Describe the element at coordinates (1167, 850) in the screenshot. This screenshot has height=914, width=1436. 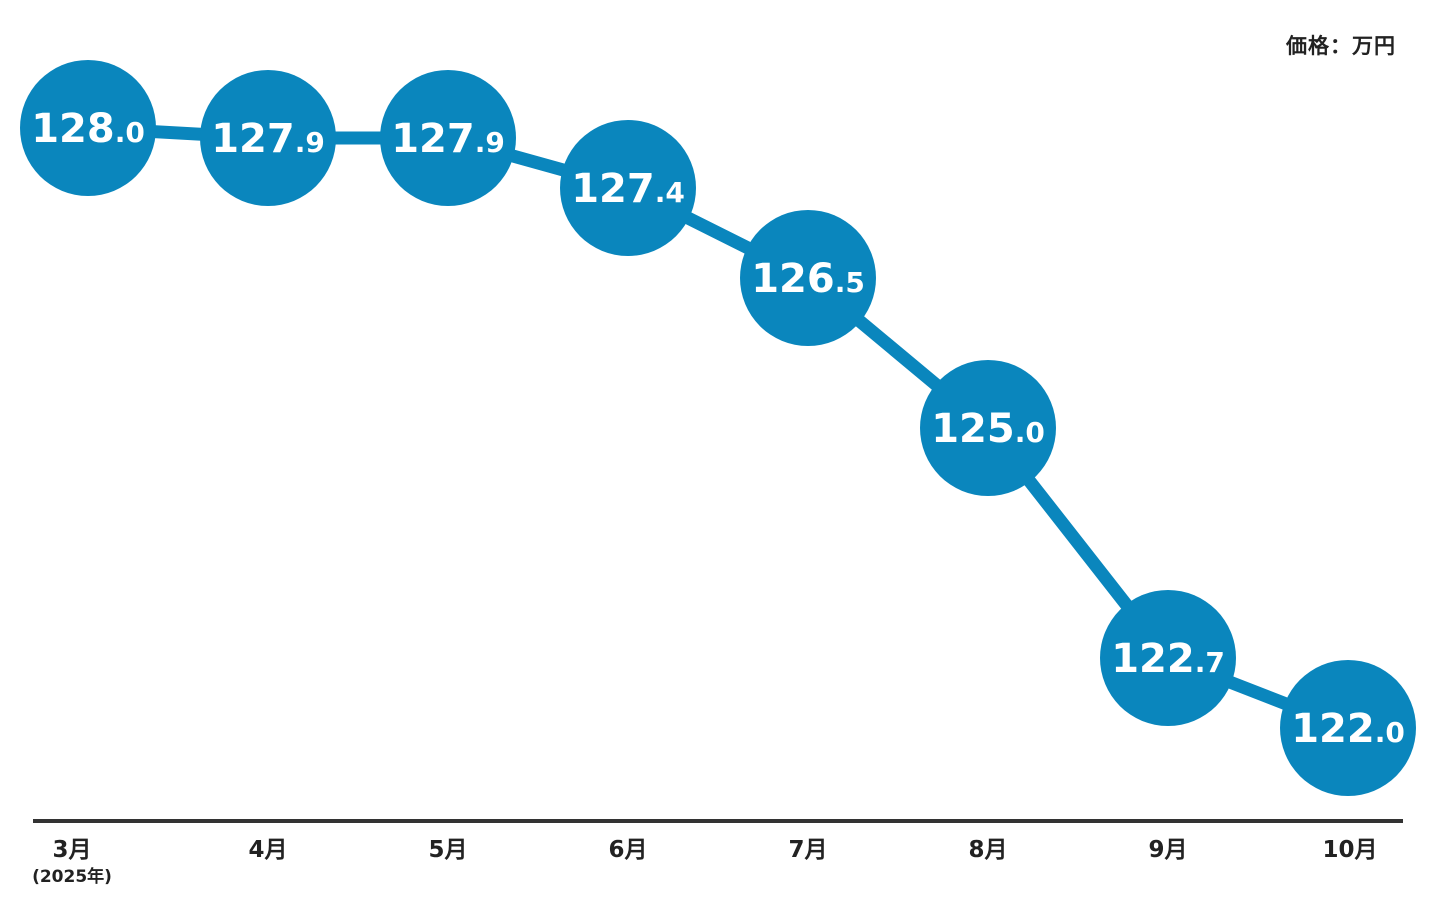
I see `x-tick-label: 9月` at that location.